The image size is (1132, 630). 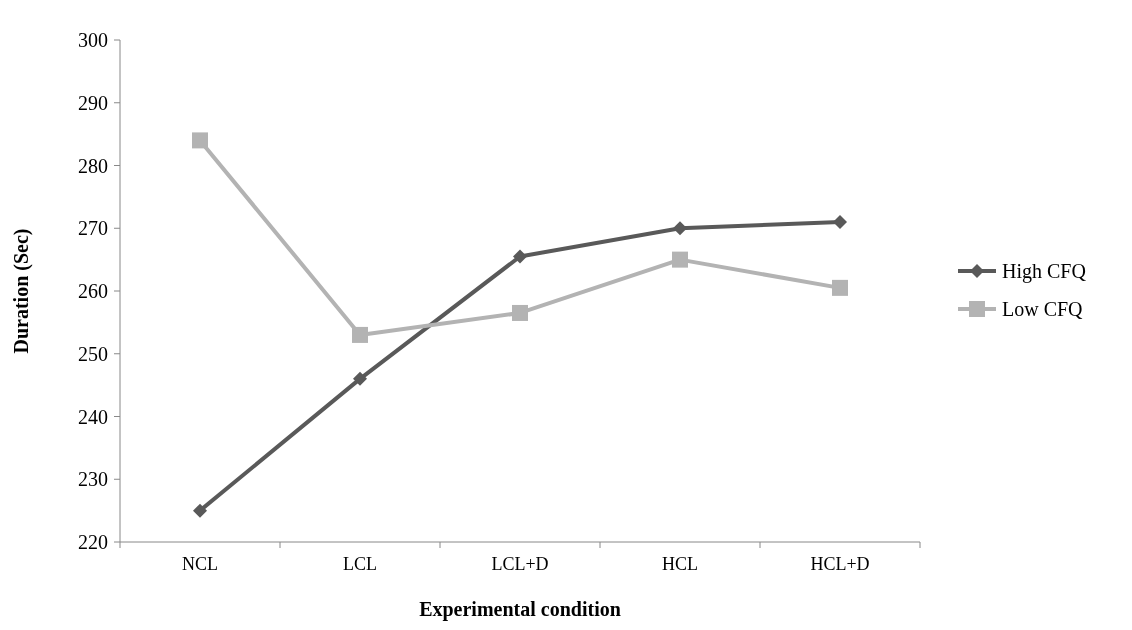 I want to click on x-tick-label: NCL, so click(x=200, y=564).